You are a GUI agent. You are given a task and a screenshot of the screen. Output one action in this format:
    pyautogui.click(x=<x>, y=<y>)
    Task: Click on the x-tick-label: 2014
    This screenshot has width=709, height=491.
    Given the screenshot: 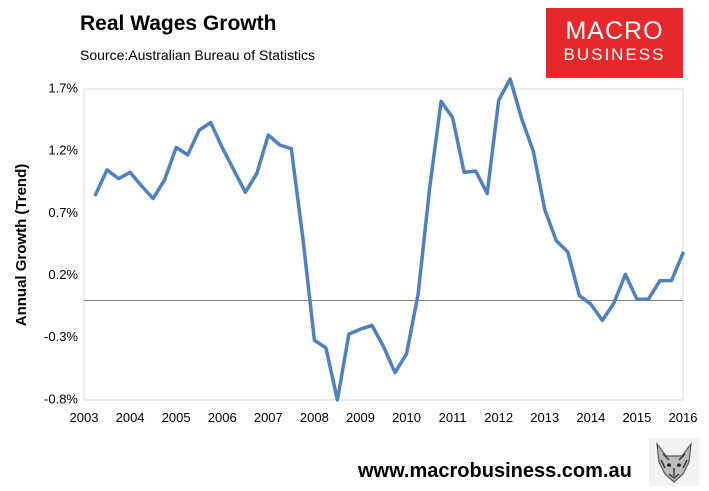 What is the action you would take?
    pyautogui.click(x=590, y=417)
    